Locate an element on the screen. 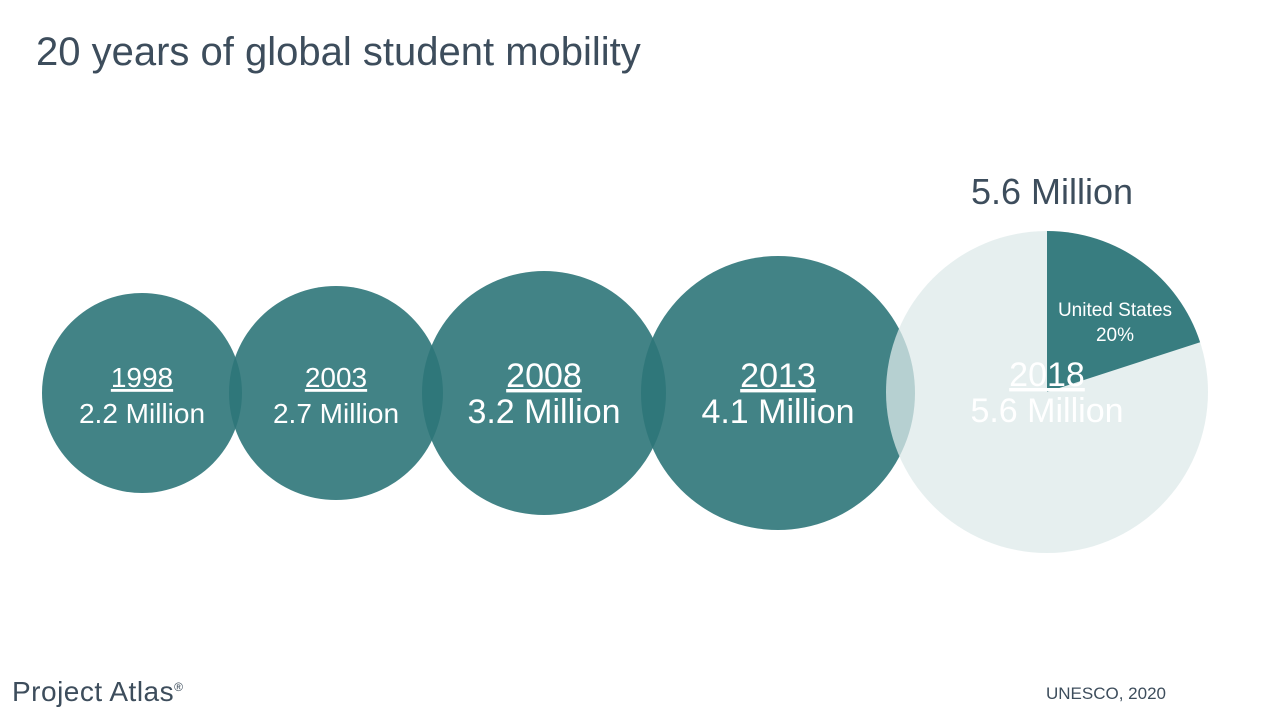 Image resolution: width=1280 pixels, height=720 pixels. pie-slice-united-states is located at coordinates (1124, 311).